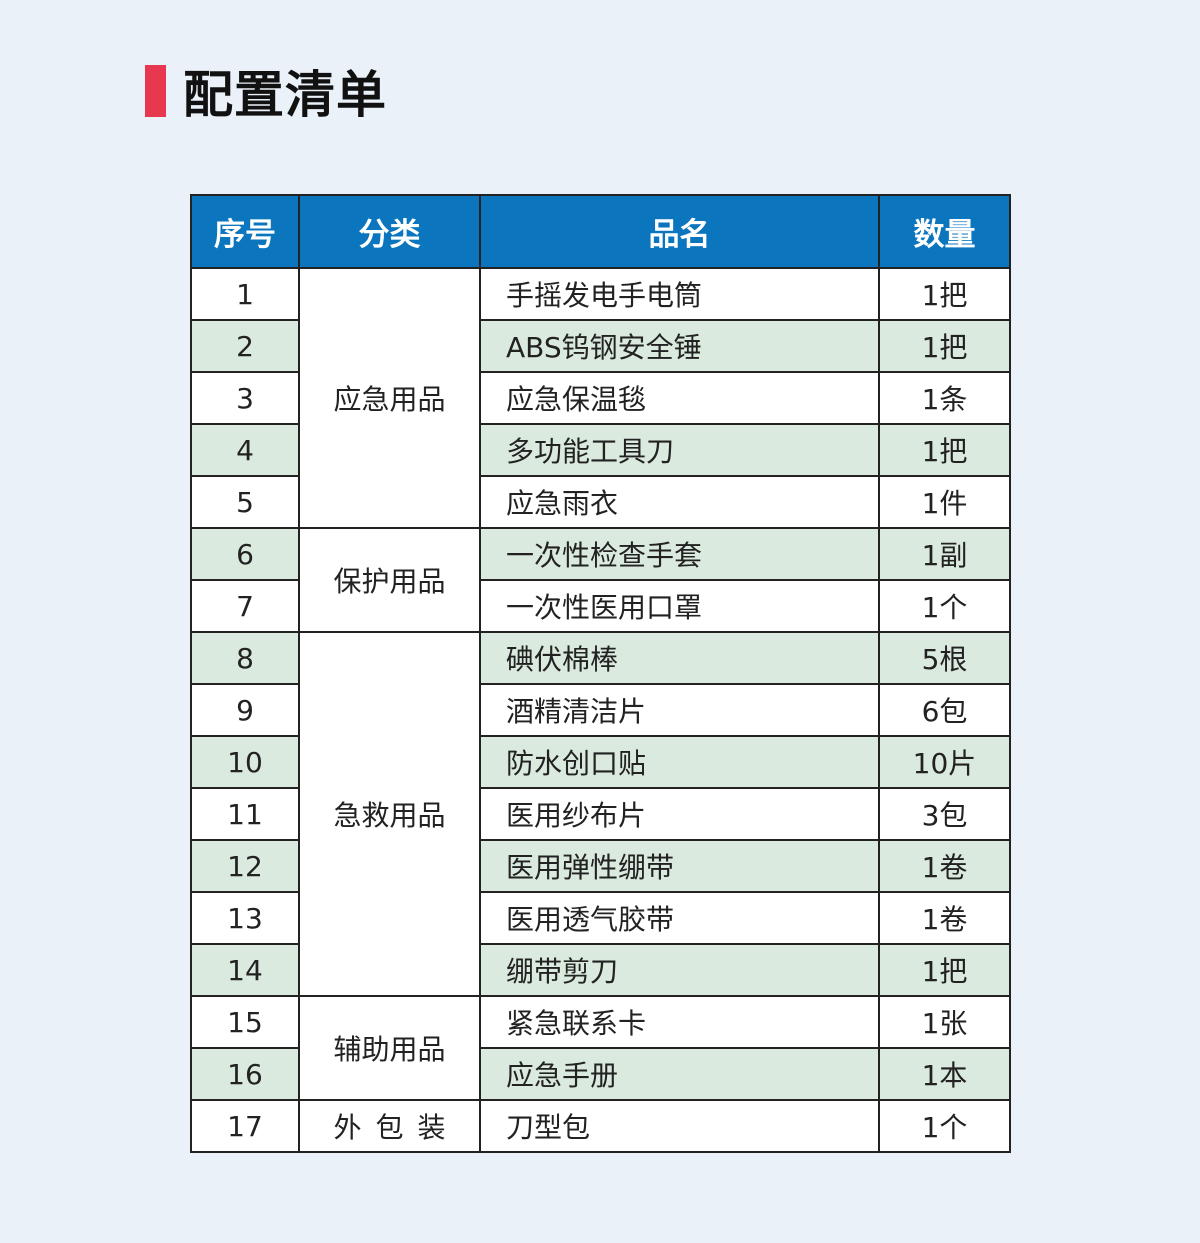  What do you see at coordinates (389, 1126) in the screenshot?
I see `category-cell: 外包装` at bounding box center [389, 1126].